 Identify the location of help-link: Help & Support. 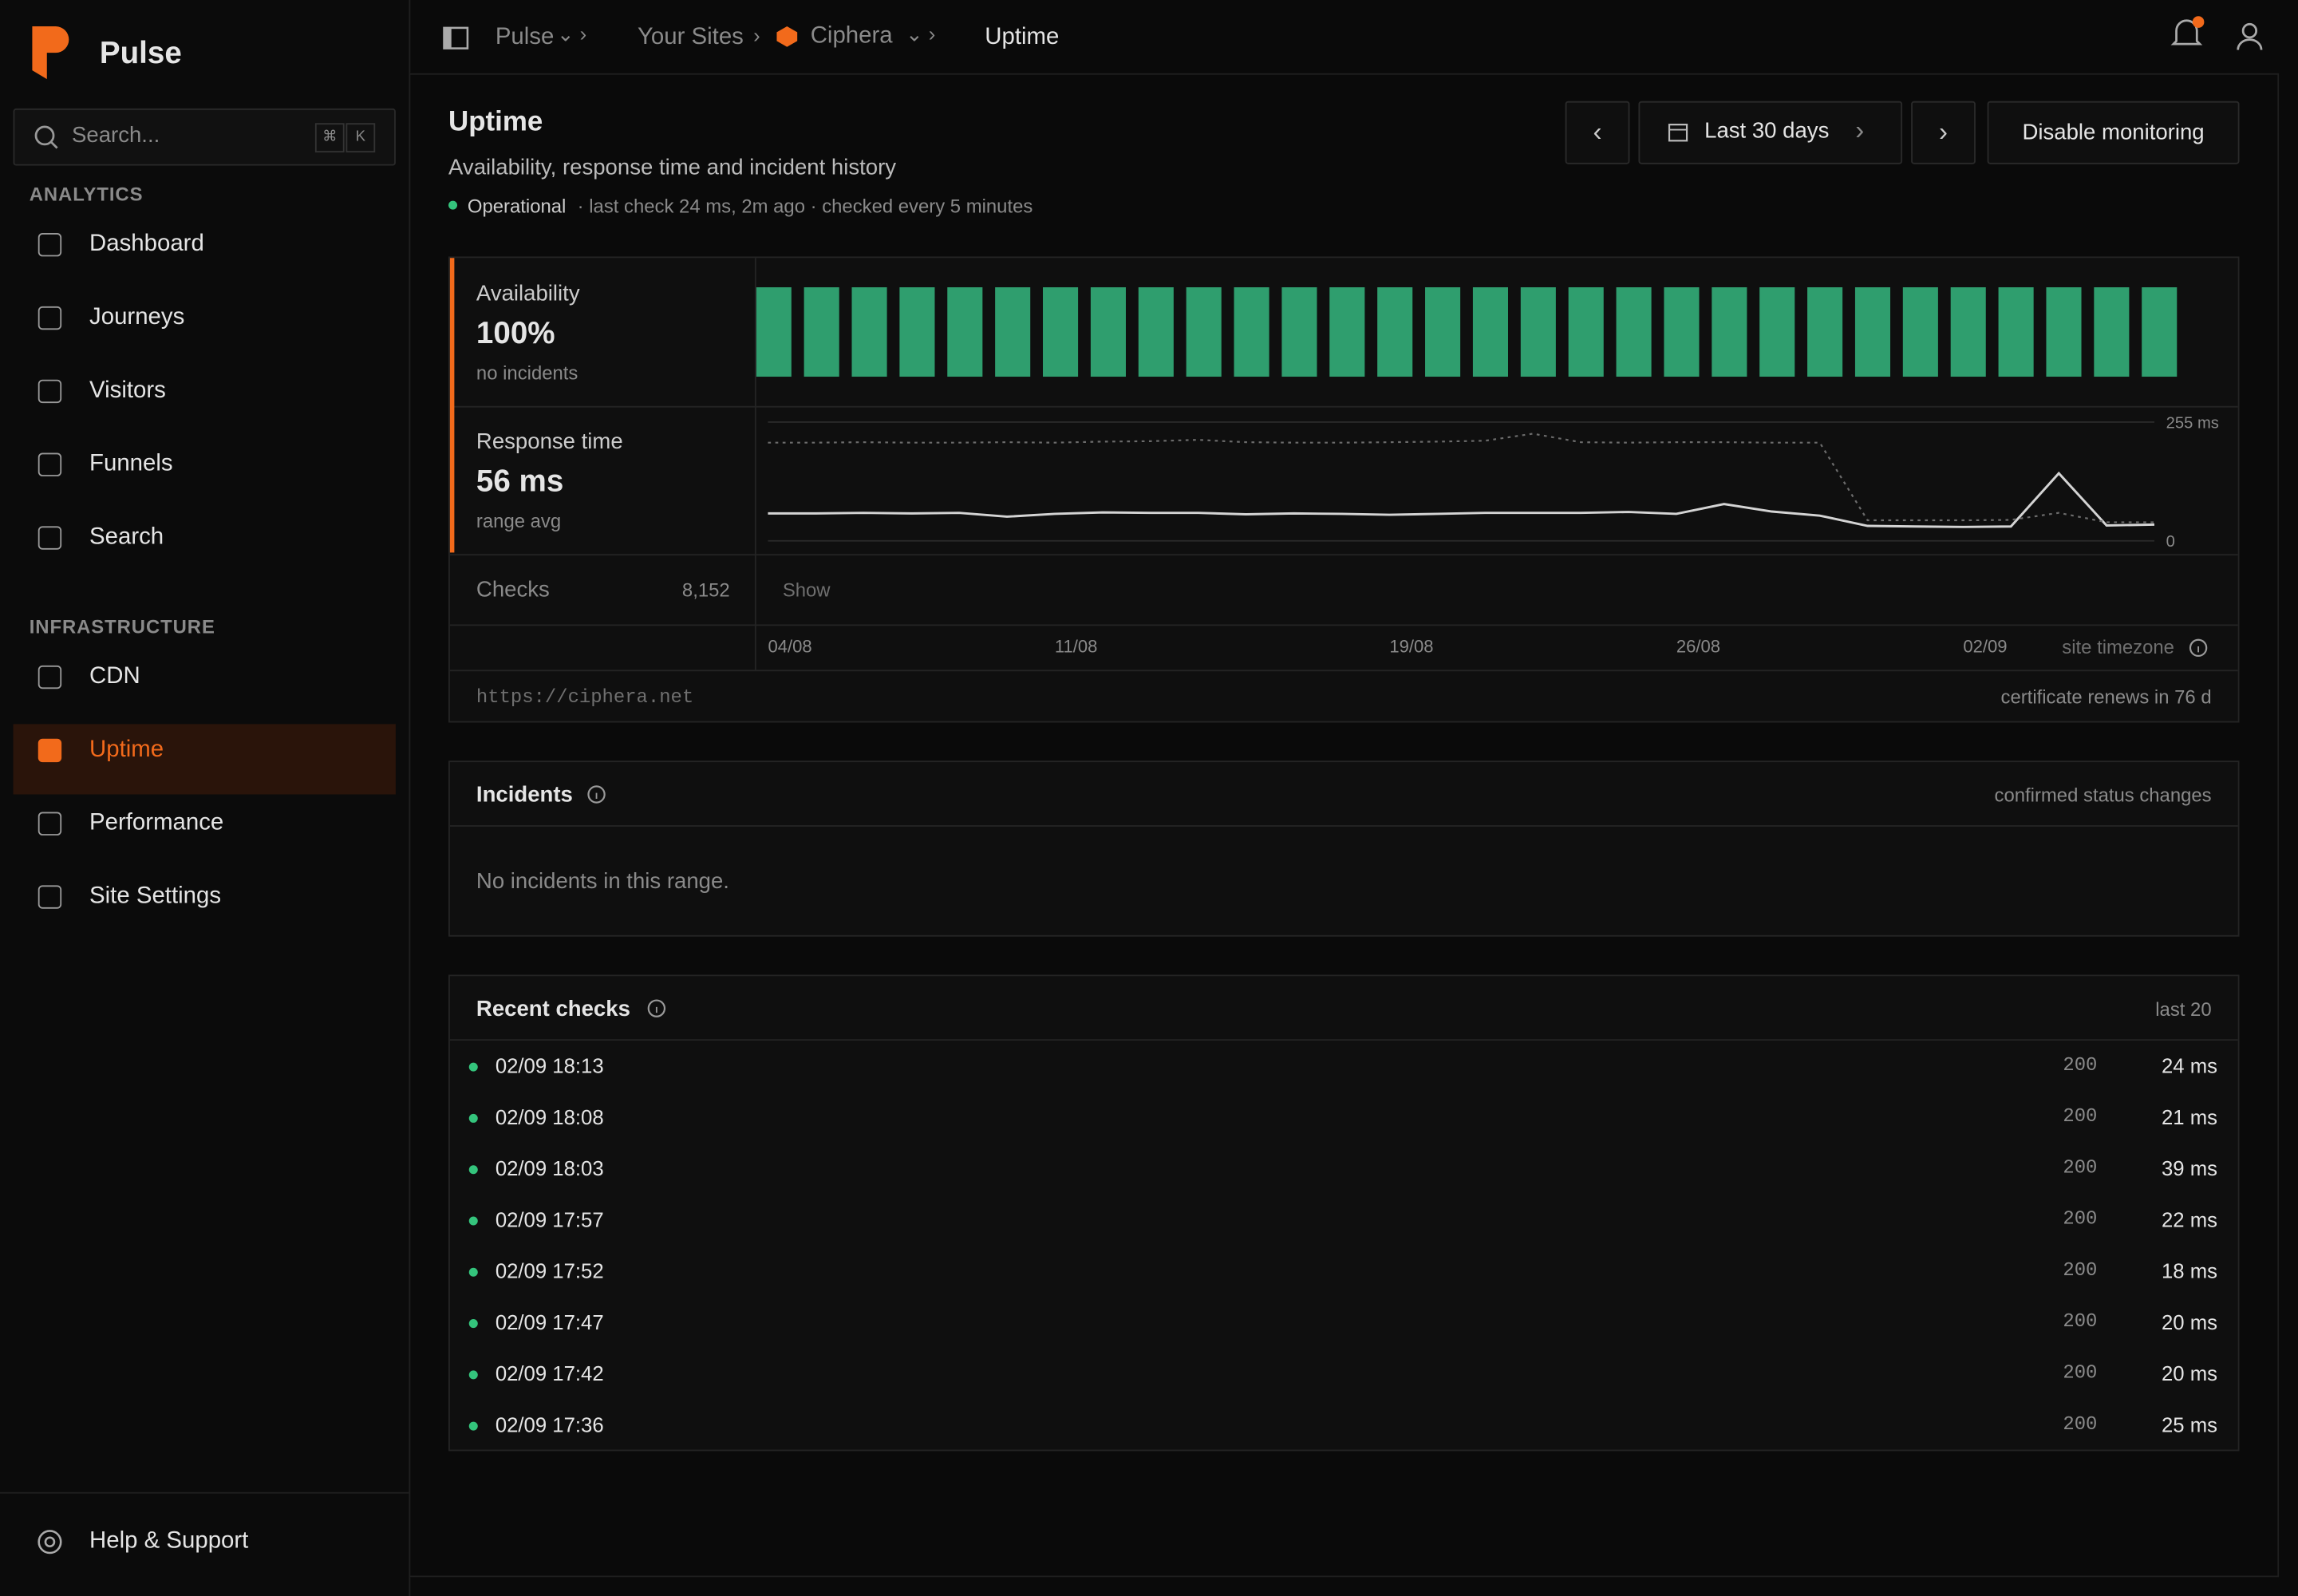
(169, 1541).